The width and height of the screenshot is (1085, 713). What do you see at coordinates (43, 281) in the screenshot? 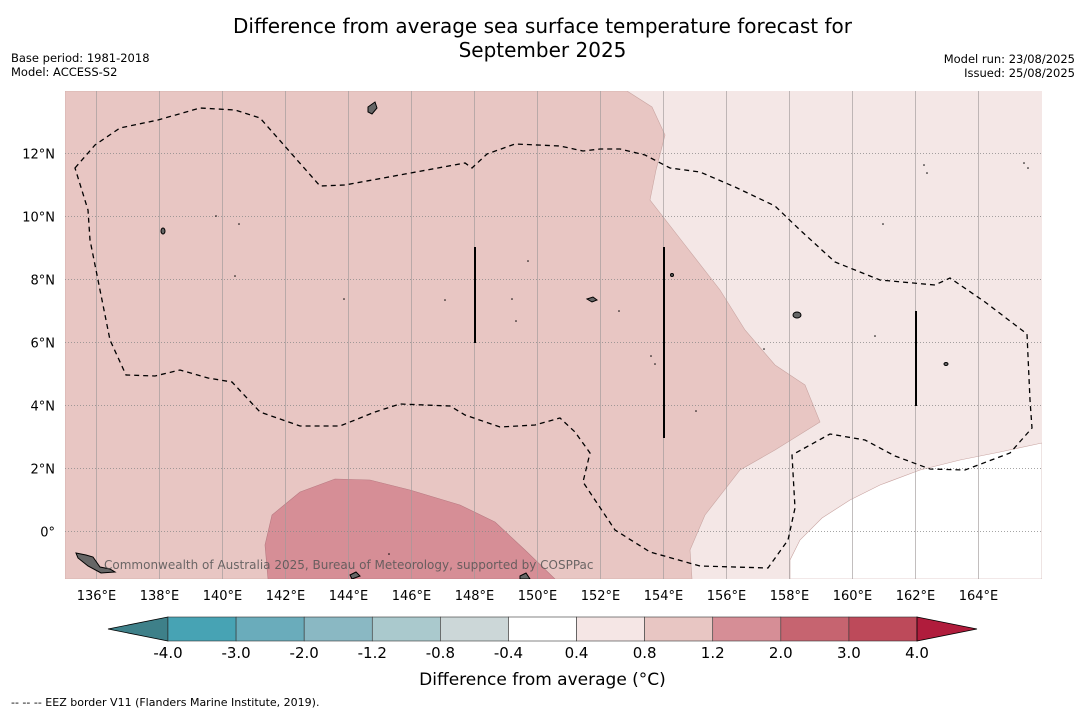
I see `lat-label: 8°N` at bounding box center [43, 281].